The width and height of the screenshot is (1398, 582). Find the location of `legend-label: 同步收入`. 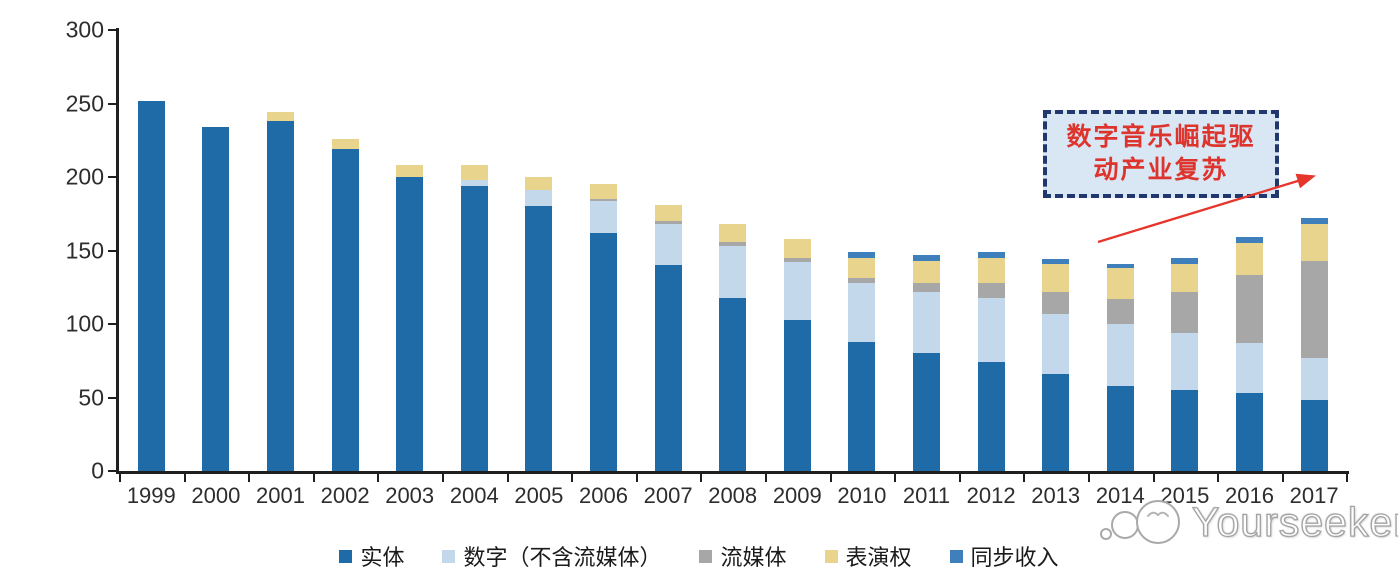

legend-label: 同步收入 is located at coordinates (1014, 557).